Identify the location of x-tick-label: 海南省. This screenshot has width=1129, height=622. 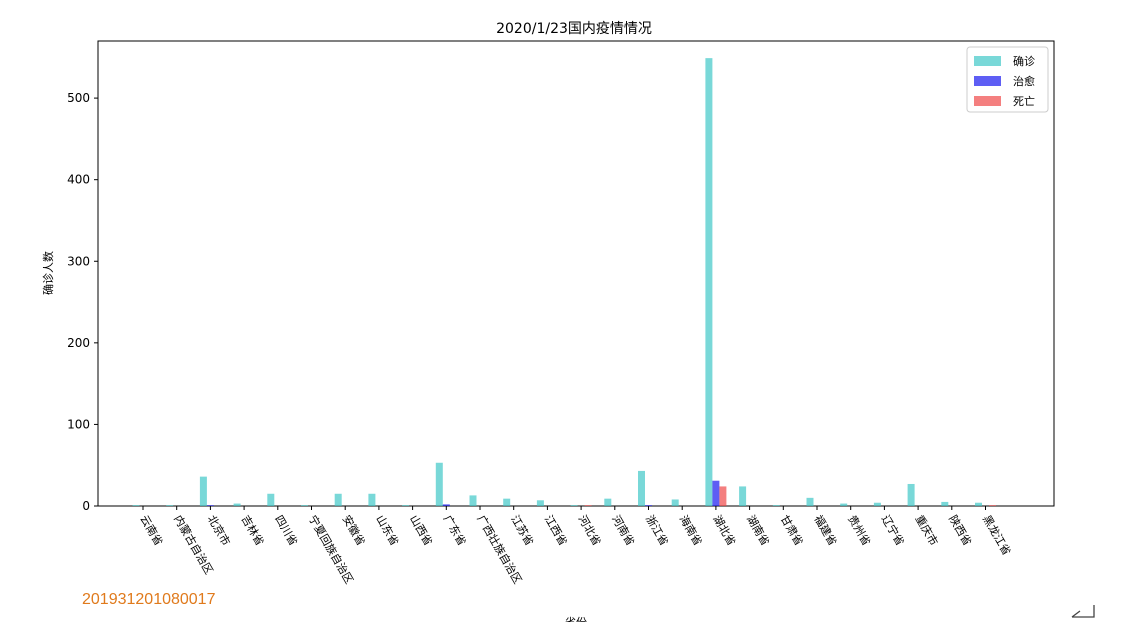
(691, 531).